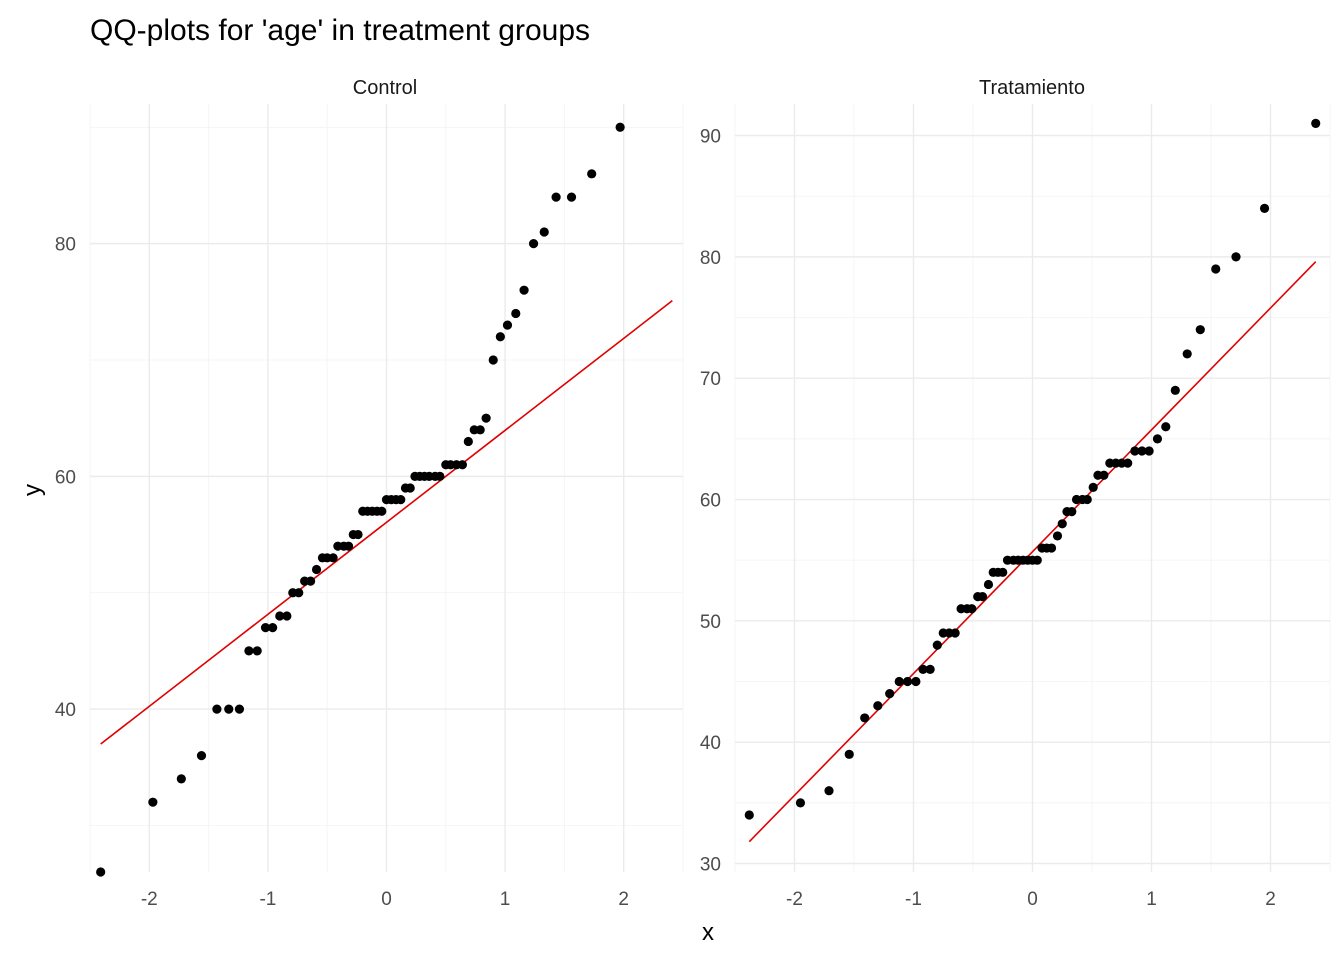 The image size is (1344, 960). I want to click on x-ticks-control: -2 -1 0 1 2, so click(385, 899).